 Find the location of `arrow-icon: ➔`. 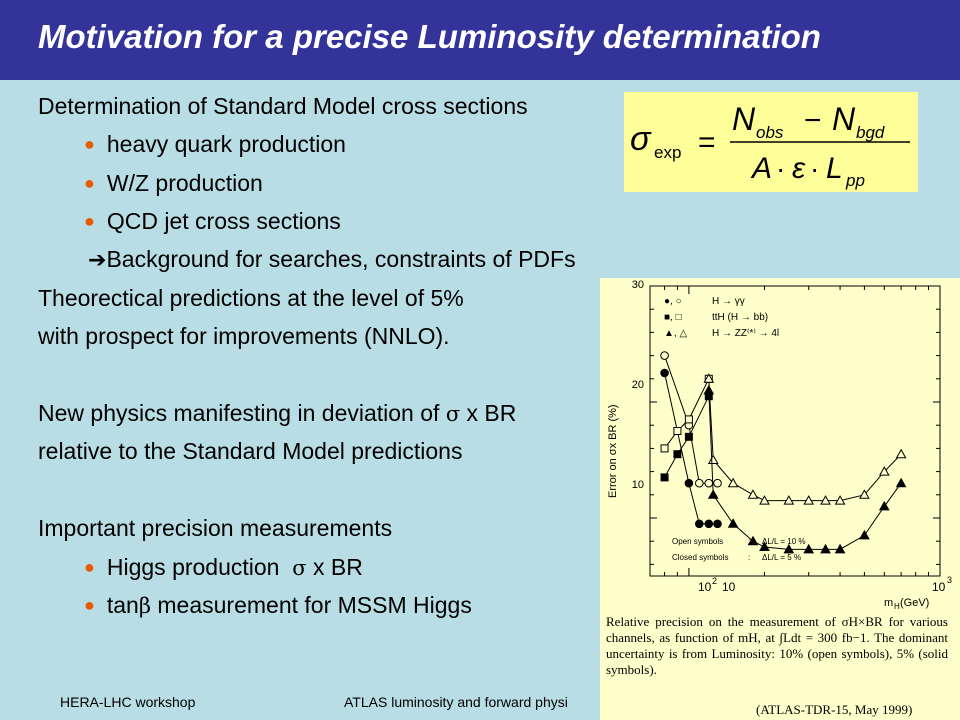

arrow-icon: ➔ is located at coordinates (97, 260).